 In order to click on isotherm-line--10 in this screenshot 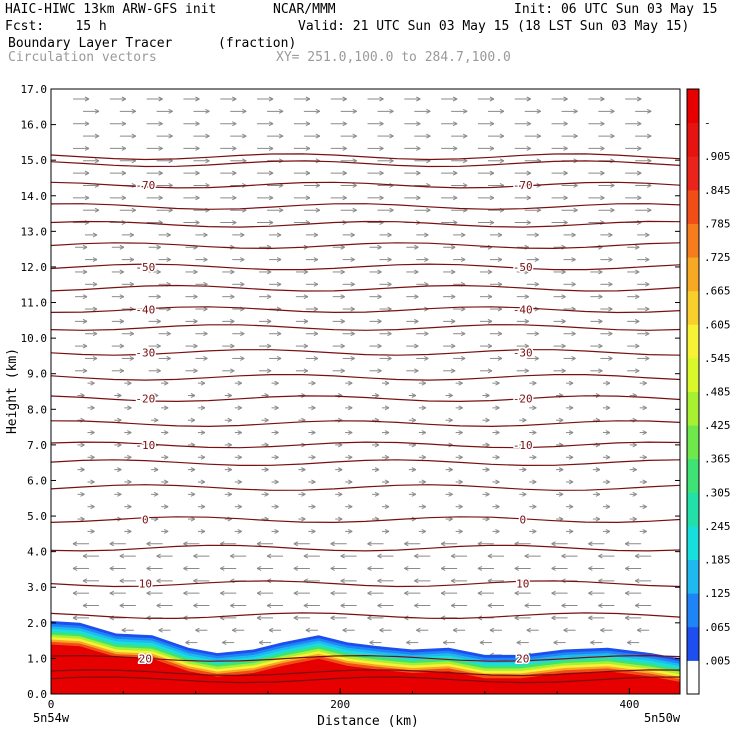, I will do `click(365, 445)`.